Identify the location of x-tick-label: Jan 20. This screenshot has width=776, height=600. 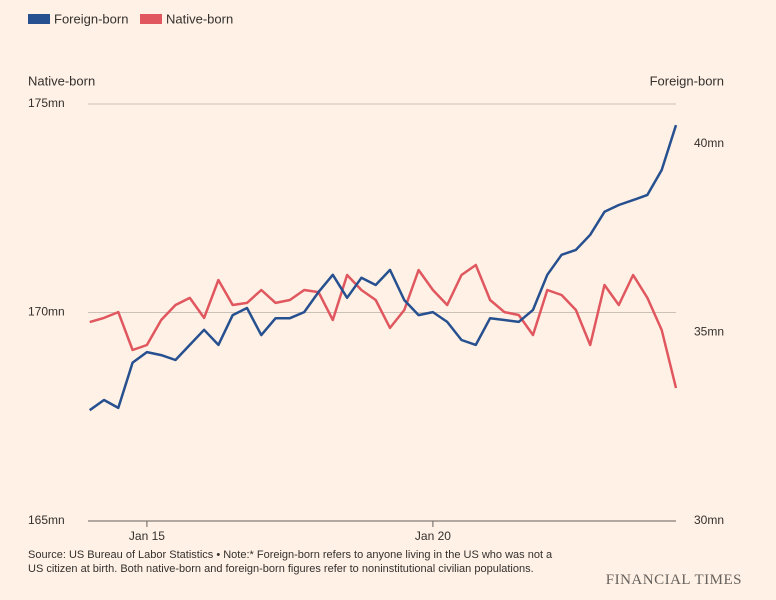
(433, 536).